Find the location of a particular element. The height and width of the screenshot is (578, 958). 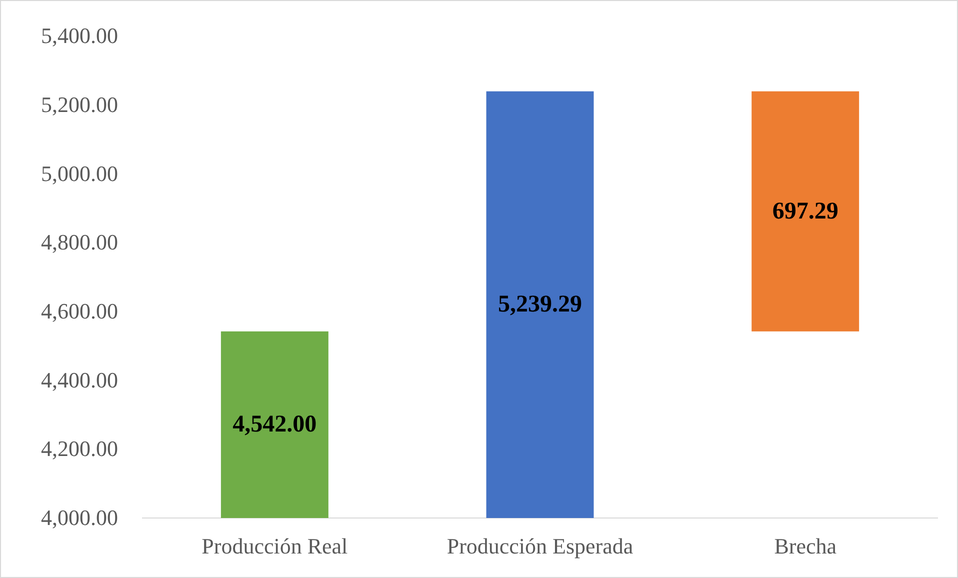

y-tick-label: 5,200.00 is located at coordinates (79, 104).